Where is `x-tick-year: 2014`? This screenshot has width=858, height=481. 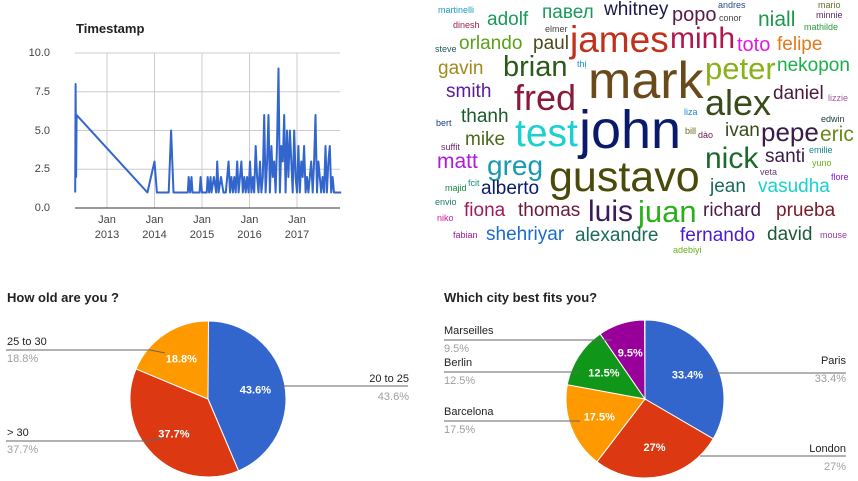
x-tick-year: 2014 is located at coordinates (154, 235).